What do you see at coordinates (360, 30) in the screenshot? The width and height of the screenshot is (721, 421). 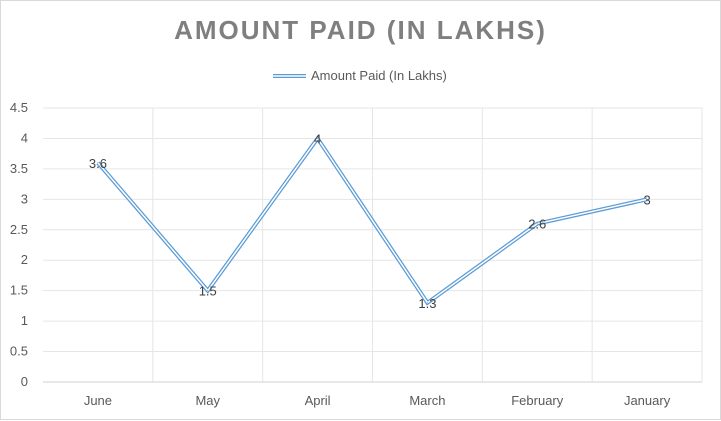 I see `chart-title: AMOUNT PAID (IN LAKHS)` at bounding box center [360, 30].